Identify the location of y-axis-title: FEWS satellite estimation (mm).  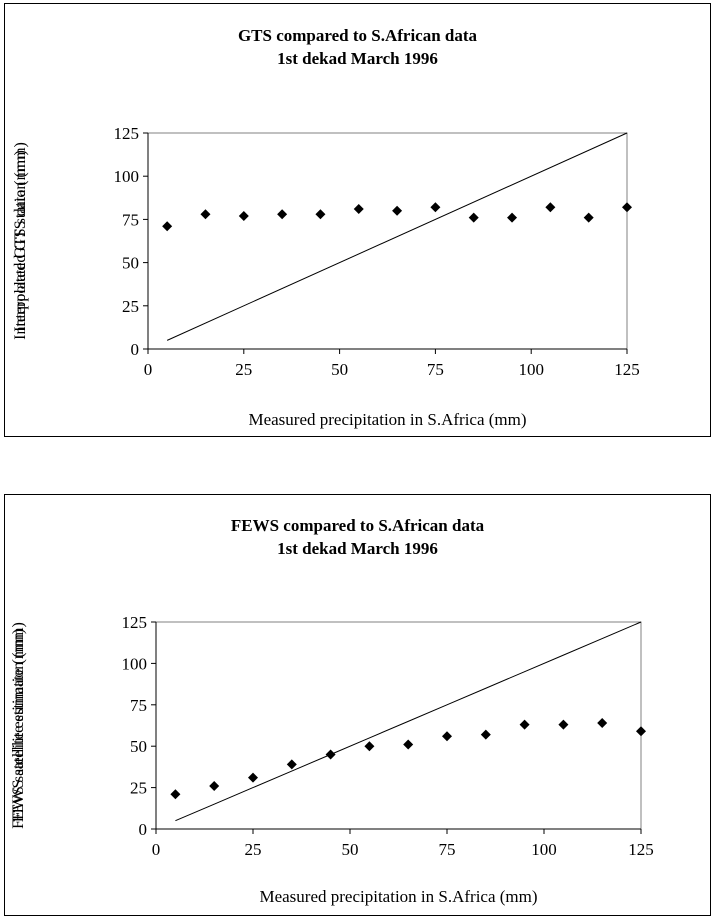
(18, 725).